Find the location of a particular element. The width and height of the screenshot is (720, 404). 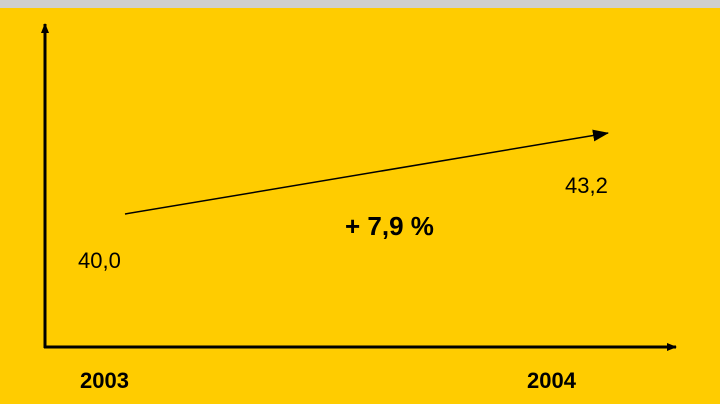

trend-line is located at coordinates (366, 172).